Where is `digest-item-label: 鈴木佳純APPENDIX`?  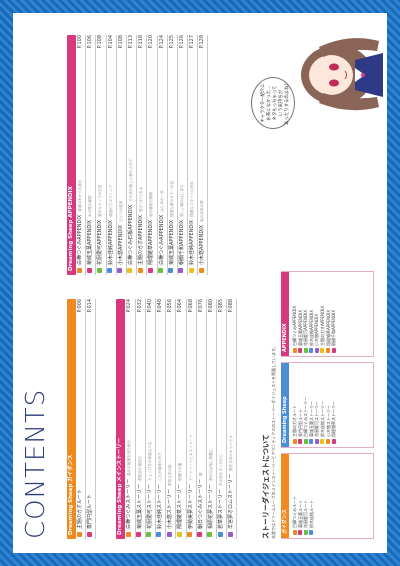 digest-item-label: 鈴木佳純APPENDIX is located at coordinates (311, 327).